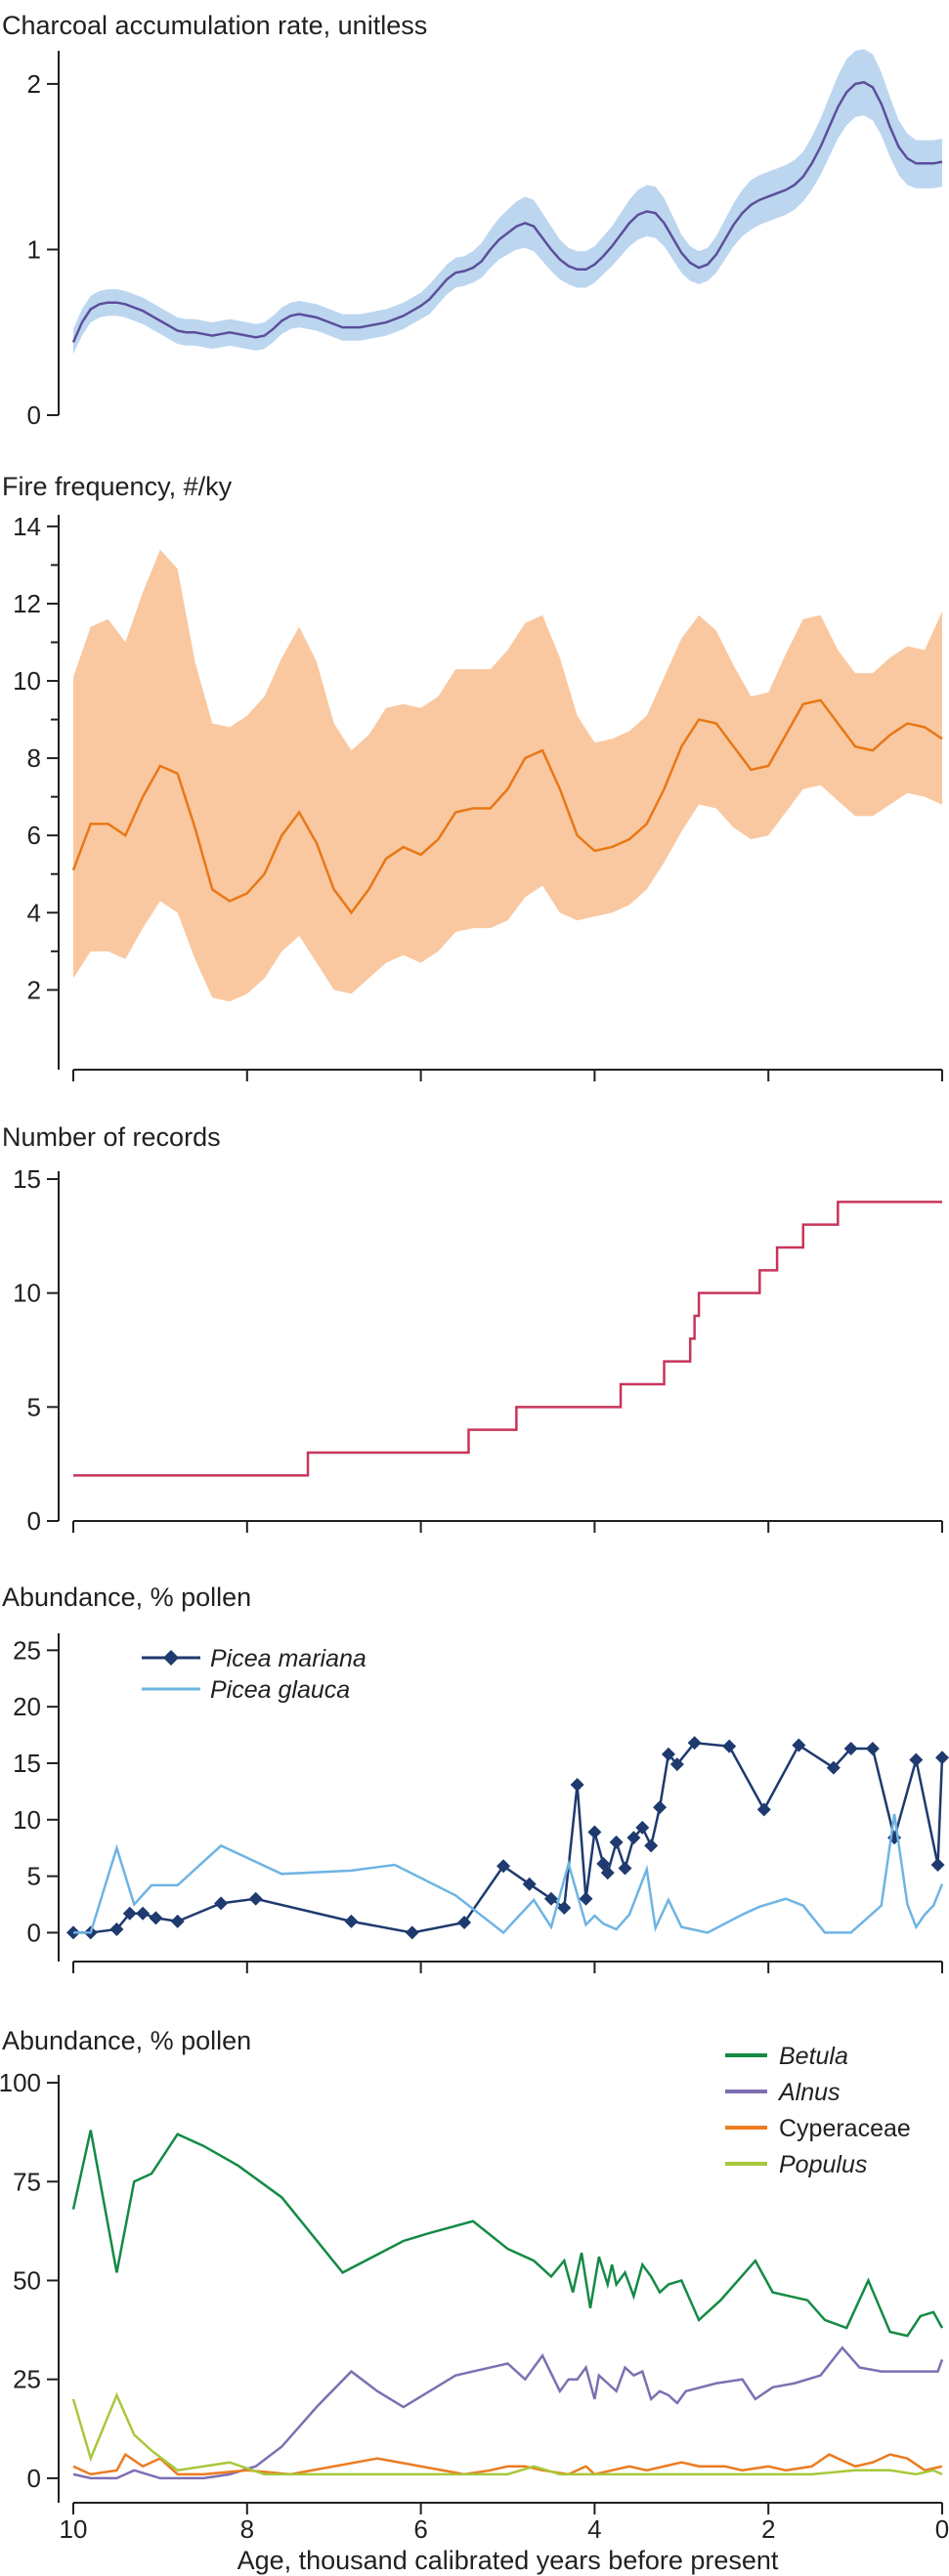 The width and height of the screenshot is (949, 2576). I want to click on series-line-alnus, so click(508, 2412).